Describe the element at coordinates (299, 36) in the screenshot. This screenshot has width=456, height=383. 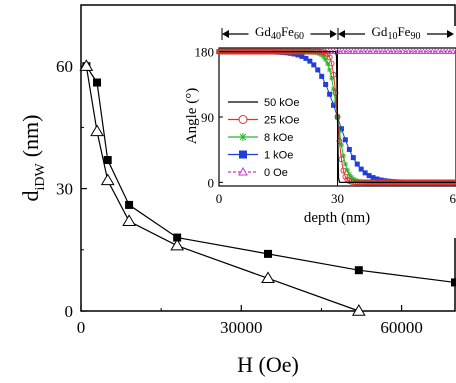
I see `region-label-subscript: 60` at that location.